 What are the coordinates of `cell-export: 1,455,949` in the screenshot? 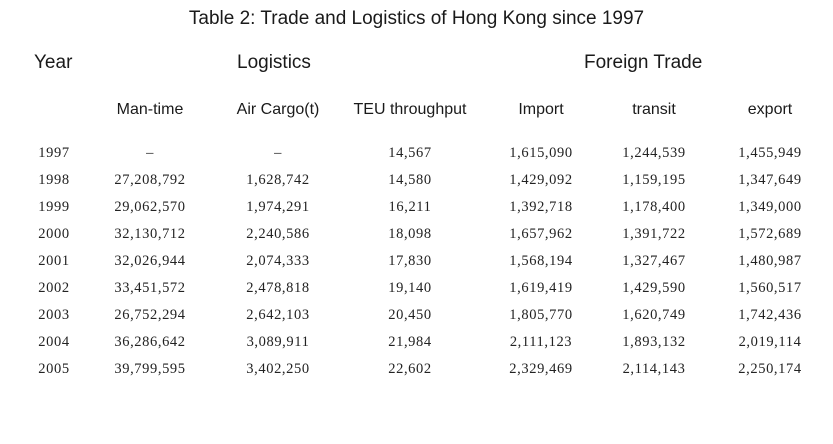 It's located at (770, 153).